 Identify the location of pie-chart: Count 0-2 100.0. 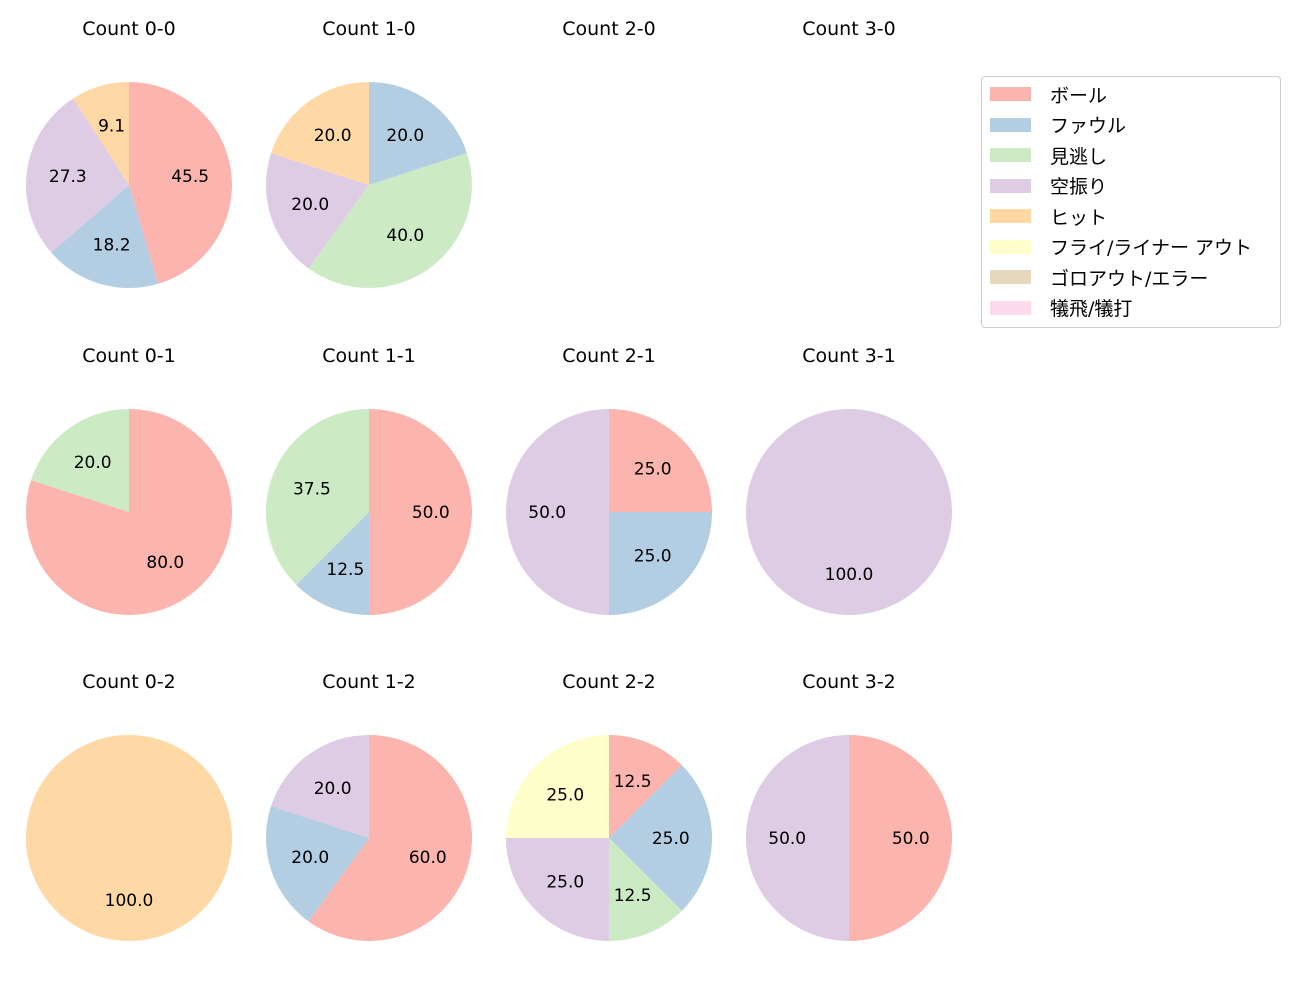
(129, 806).